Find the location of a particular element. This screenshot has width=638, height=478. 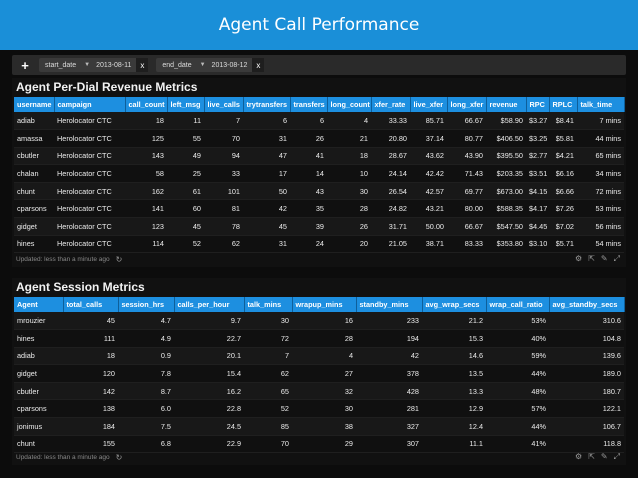

table-row: jonimus 184 7.5 24.5 85 38 327 12.4 44% 106.7 is located at coordinates (319, 426).